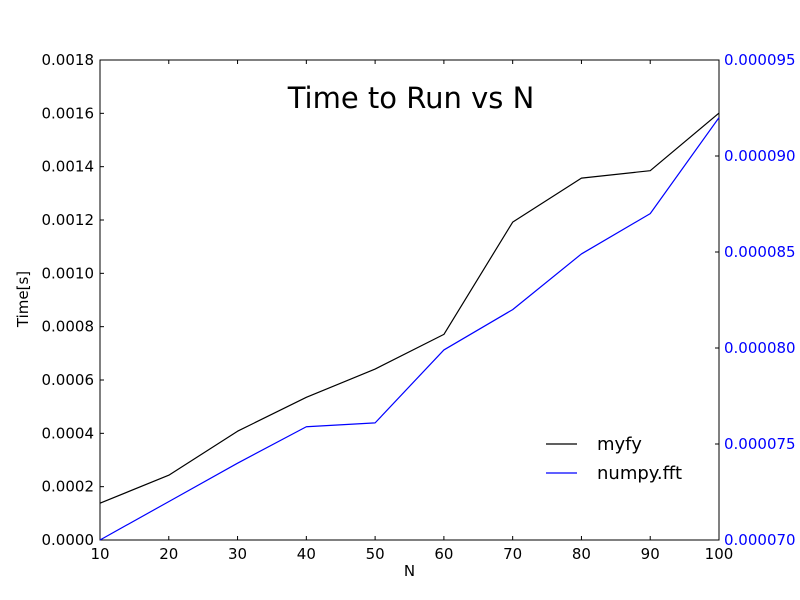  What do you see at coordinates (639, 473) in the screenshot?
I see `legend-label: numpy.fft` at bounding box center [639, 473].